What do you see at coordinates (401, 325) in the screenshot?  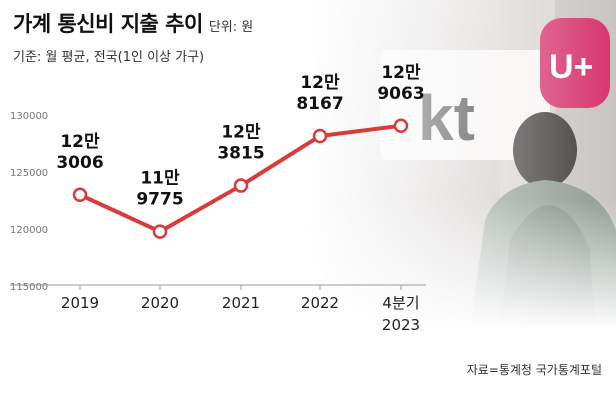 I see `x-tick-label: 2023` at bounding box center [401, 325].